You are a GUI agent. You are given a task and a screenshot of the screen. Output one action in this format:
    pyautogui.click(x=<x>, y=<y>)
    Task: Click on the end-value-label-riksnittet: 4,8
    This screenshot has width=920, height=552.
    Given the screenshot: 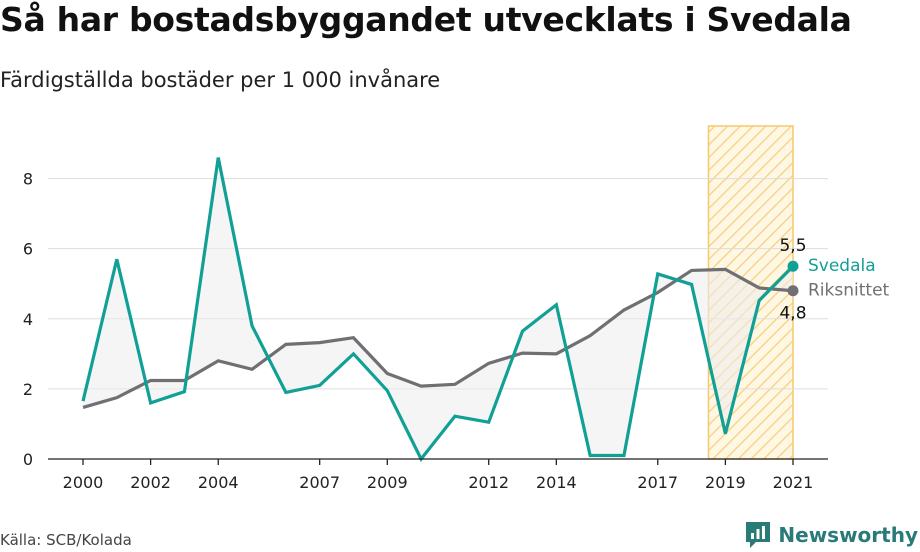 What is the action you would take?
    pyautogui.click(x=792, y=314)
    